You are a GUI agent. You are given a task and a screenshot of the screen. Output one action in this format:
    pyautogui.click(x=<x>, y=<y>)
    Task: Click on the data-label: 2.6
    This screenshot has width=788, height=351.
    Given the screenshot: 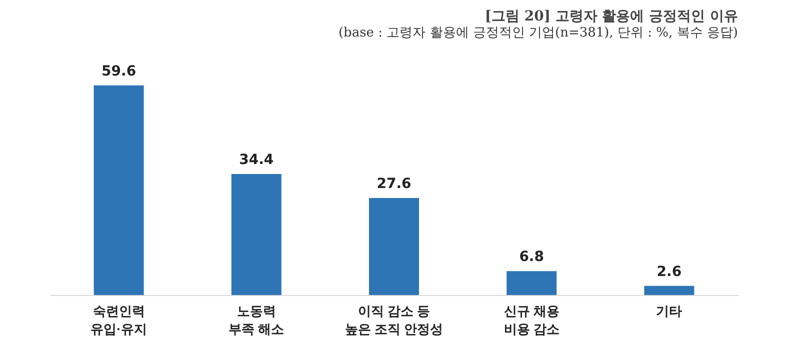 What is the action you would take?
    pyautogui.click(x=669, y=272)
    